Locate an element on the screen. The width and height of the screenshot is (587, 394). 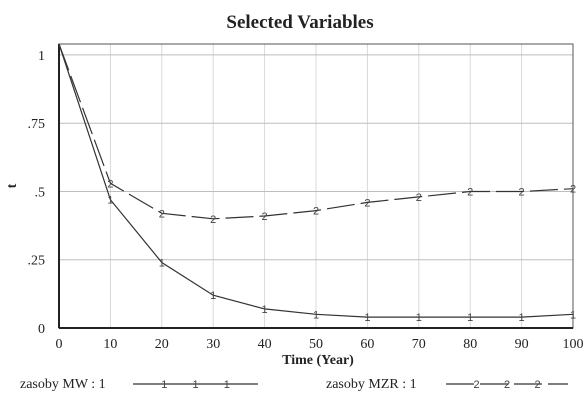
legend: zasoby MW : 1 1 1 1 zasoby MZR : 1 2 2 2 is located at coordinates (294, 384).